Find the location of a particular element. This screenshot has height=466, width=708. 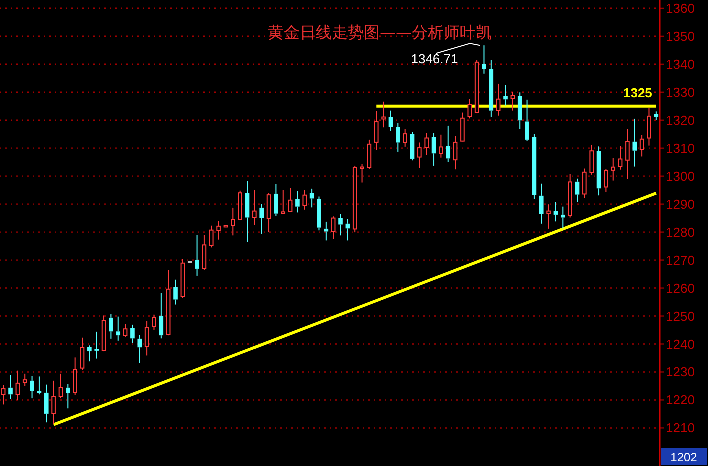

annotation: 1202 is located at coordinates (684, 456).